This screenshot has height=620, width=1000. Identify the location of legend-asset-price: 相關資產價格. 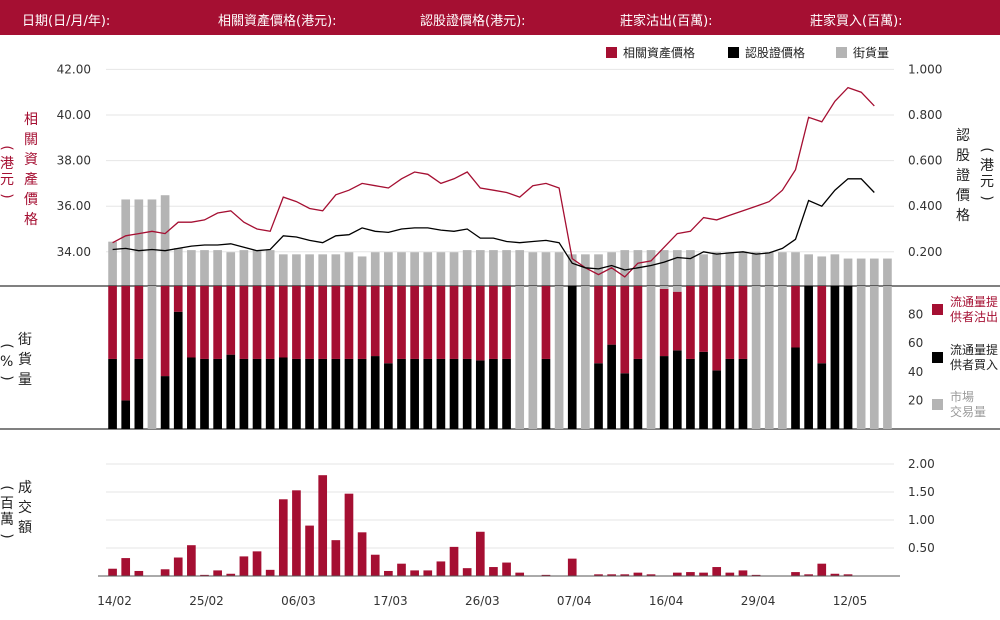
(650, 52).